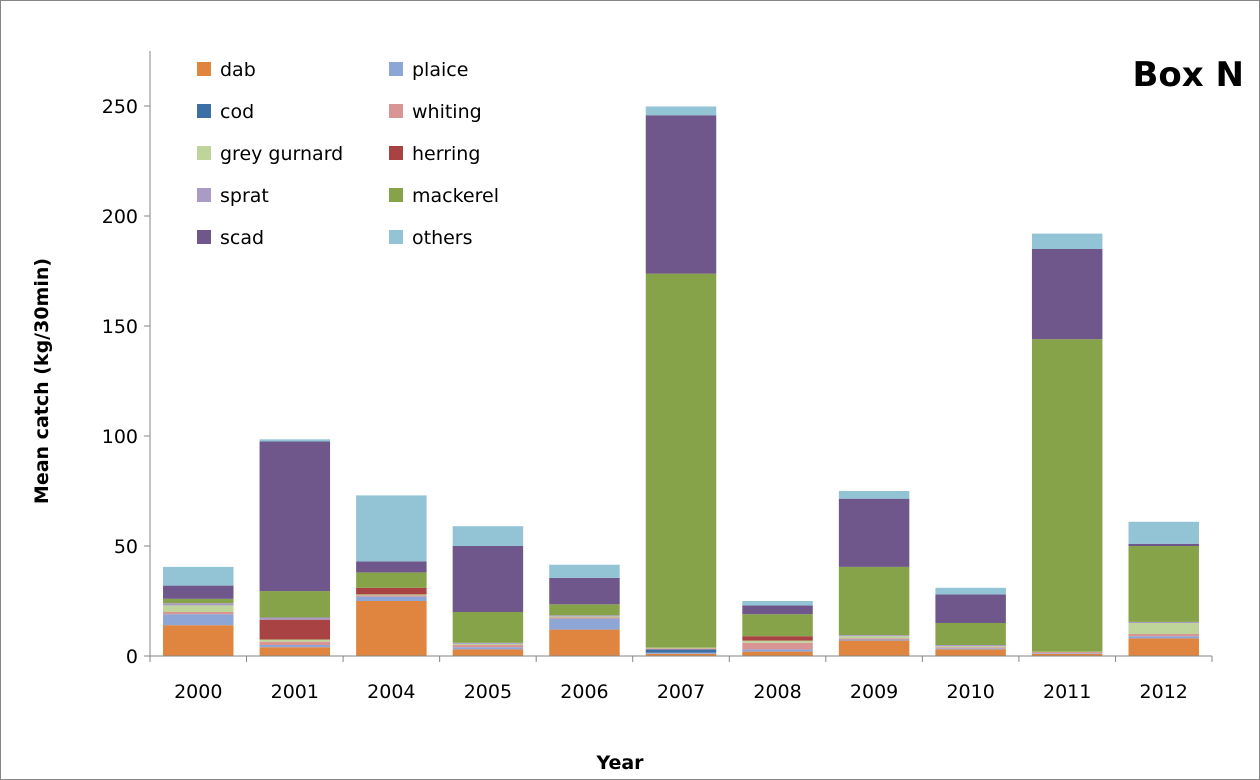 The height and width of the screenshot is (780, 1260). Describe the element at coordinates (237, 112) in the screenshot. I see `legend-label-cod: cod` at that location.